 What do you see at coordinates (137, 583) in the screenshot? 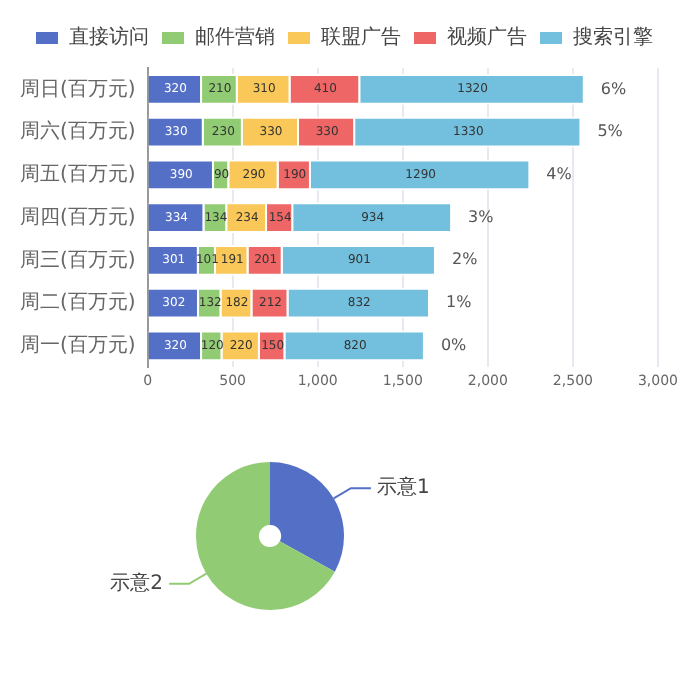
I see `slice-label: 示意2` at bounding box center [137, 583].